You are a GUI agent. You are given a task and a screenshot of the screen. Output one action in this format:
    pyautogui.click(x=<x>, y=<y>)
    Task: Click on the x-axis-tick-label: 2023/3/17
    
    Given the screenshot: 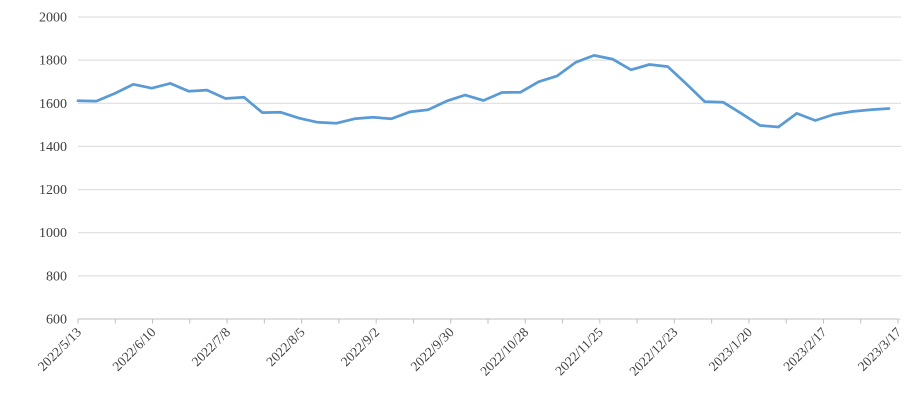 What is the action you would take?
    pyautogui.click(x=879, y=348)
    